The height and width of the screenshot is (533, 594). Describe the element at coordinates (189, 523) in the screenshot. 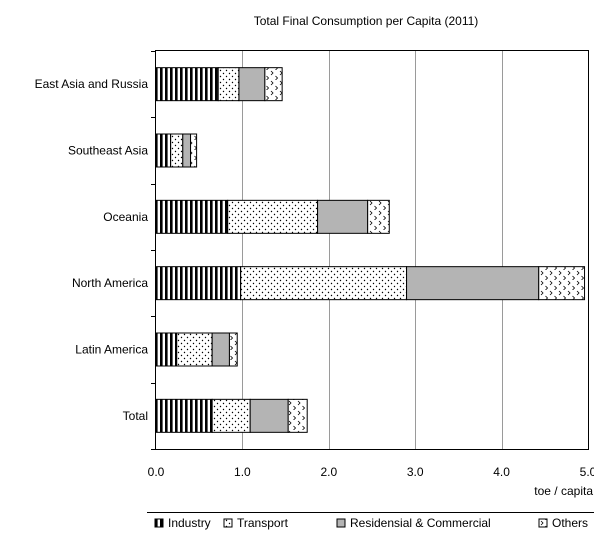

I see `legend-label: Industry` at that location.